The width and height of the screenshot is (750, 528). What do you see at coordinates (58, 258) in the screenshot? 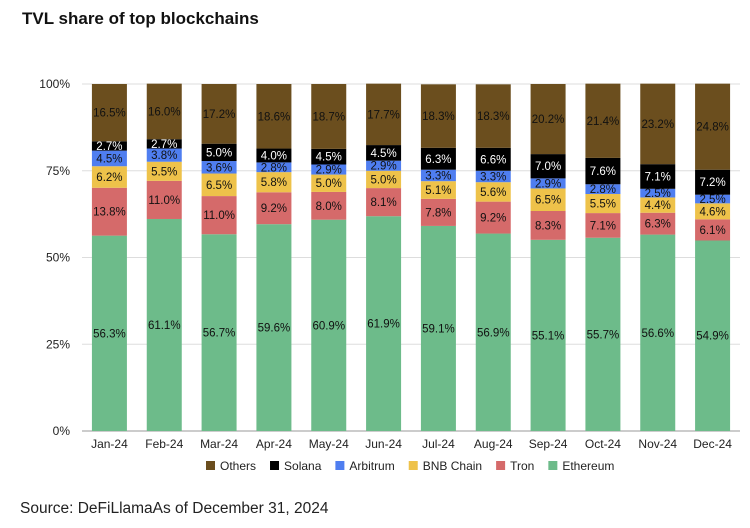
I see `y-tick-label: 50%` at bounding box center [58, 258].